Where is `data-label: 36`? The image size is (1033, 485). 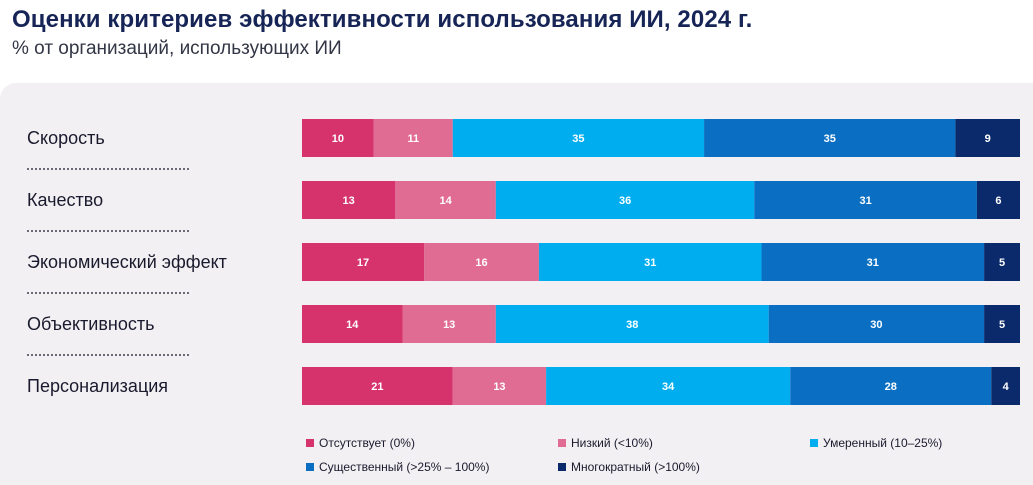
data-label: 36 is located at coordinates (625, 201).